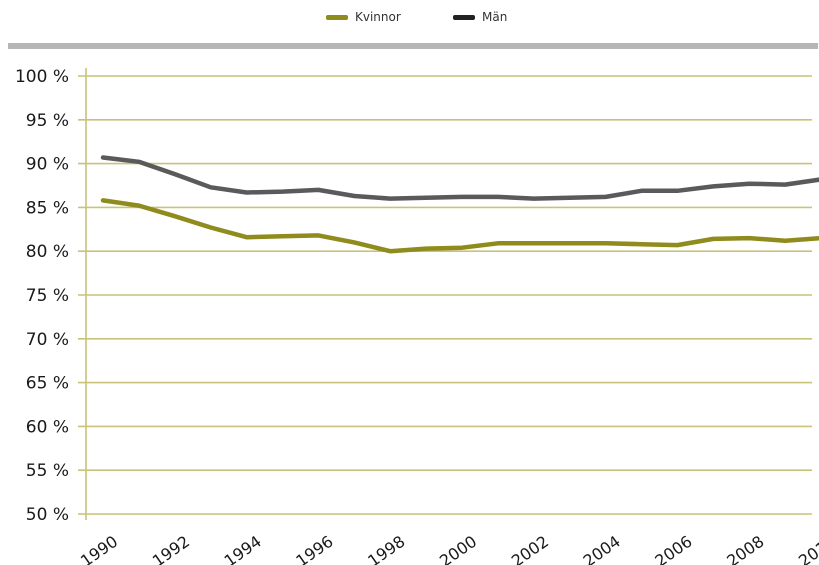  I want to click on legend-item-kvinnor: Kvinnor, so click(363, 17).